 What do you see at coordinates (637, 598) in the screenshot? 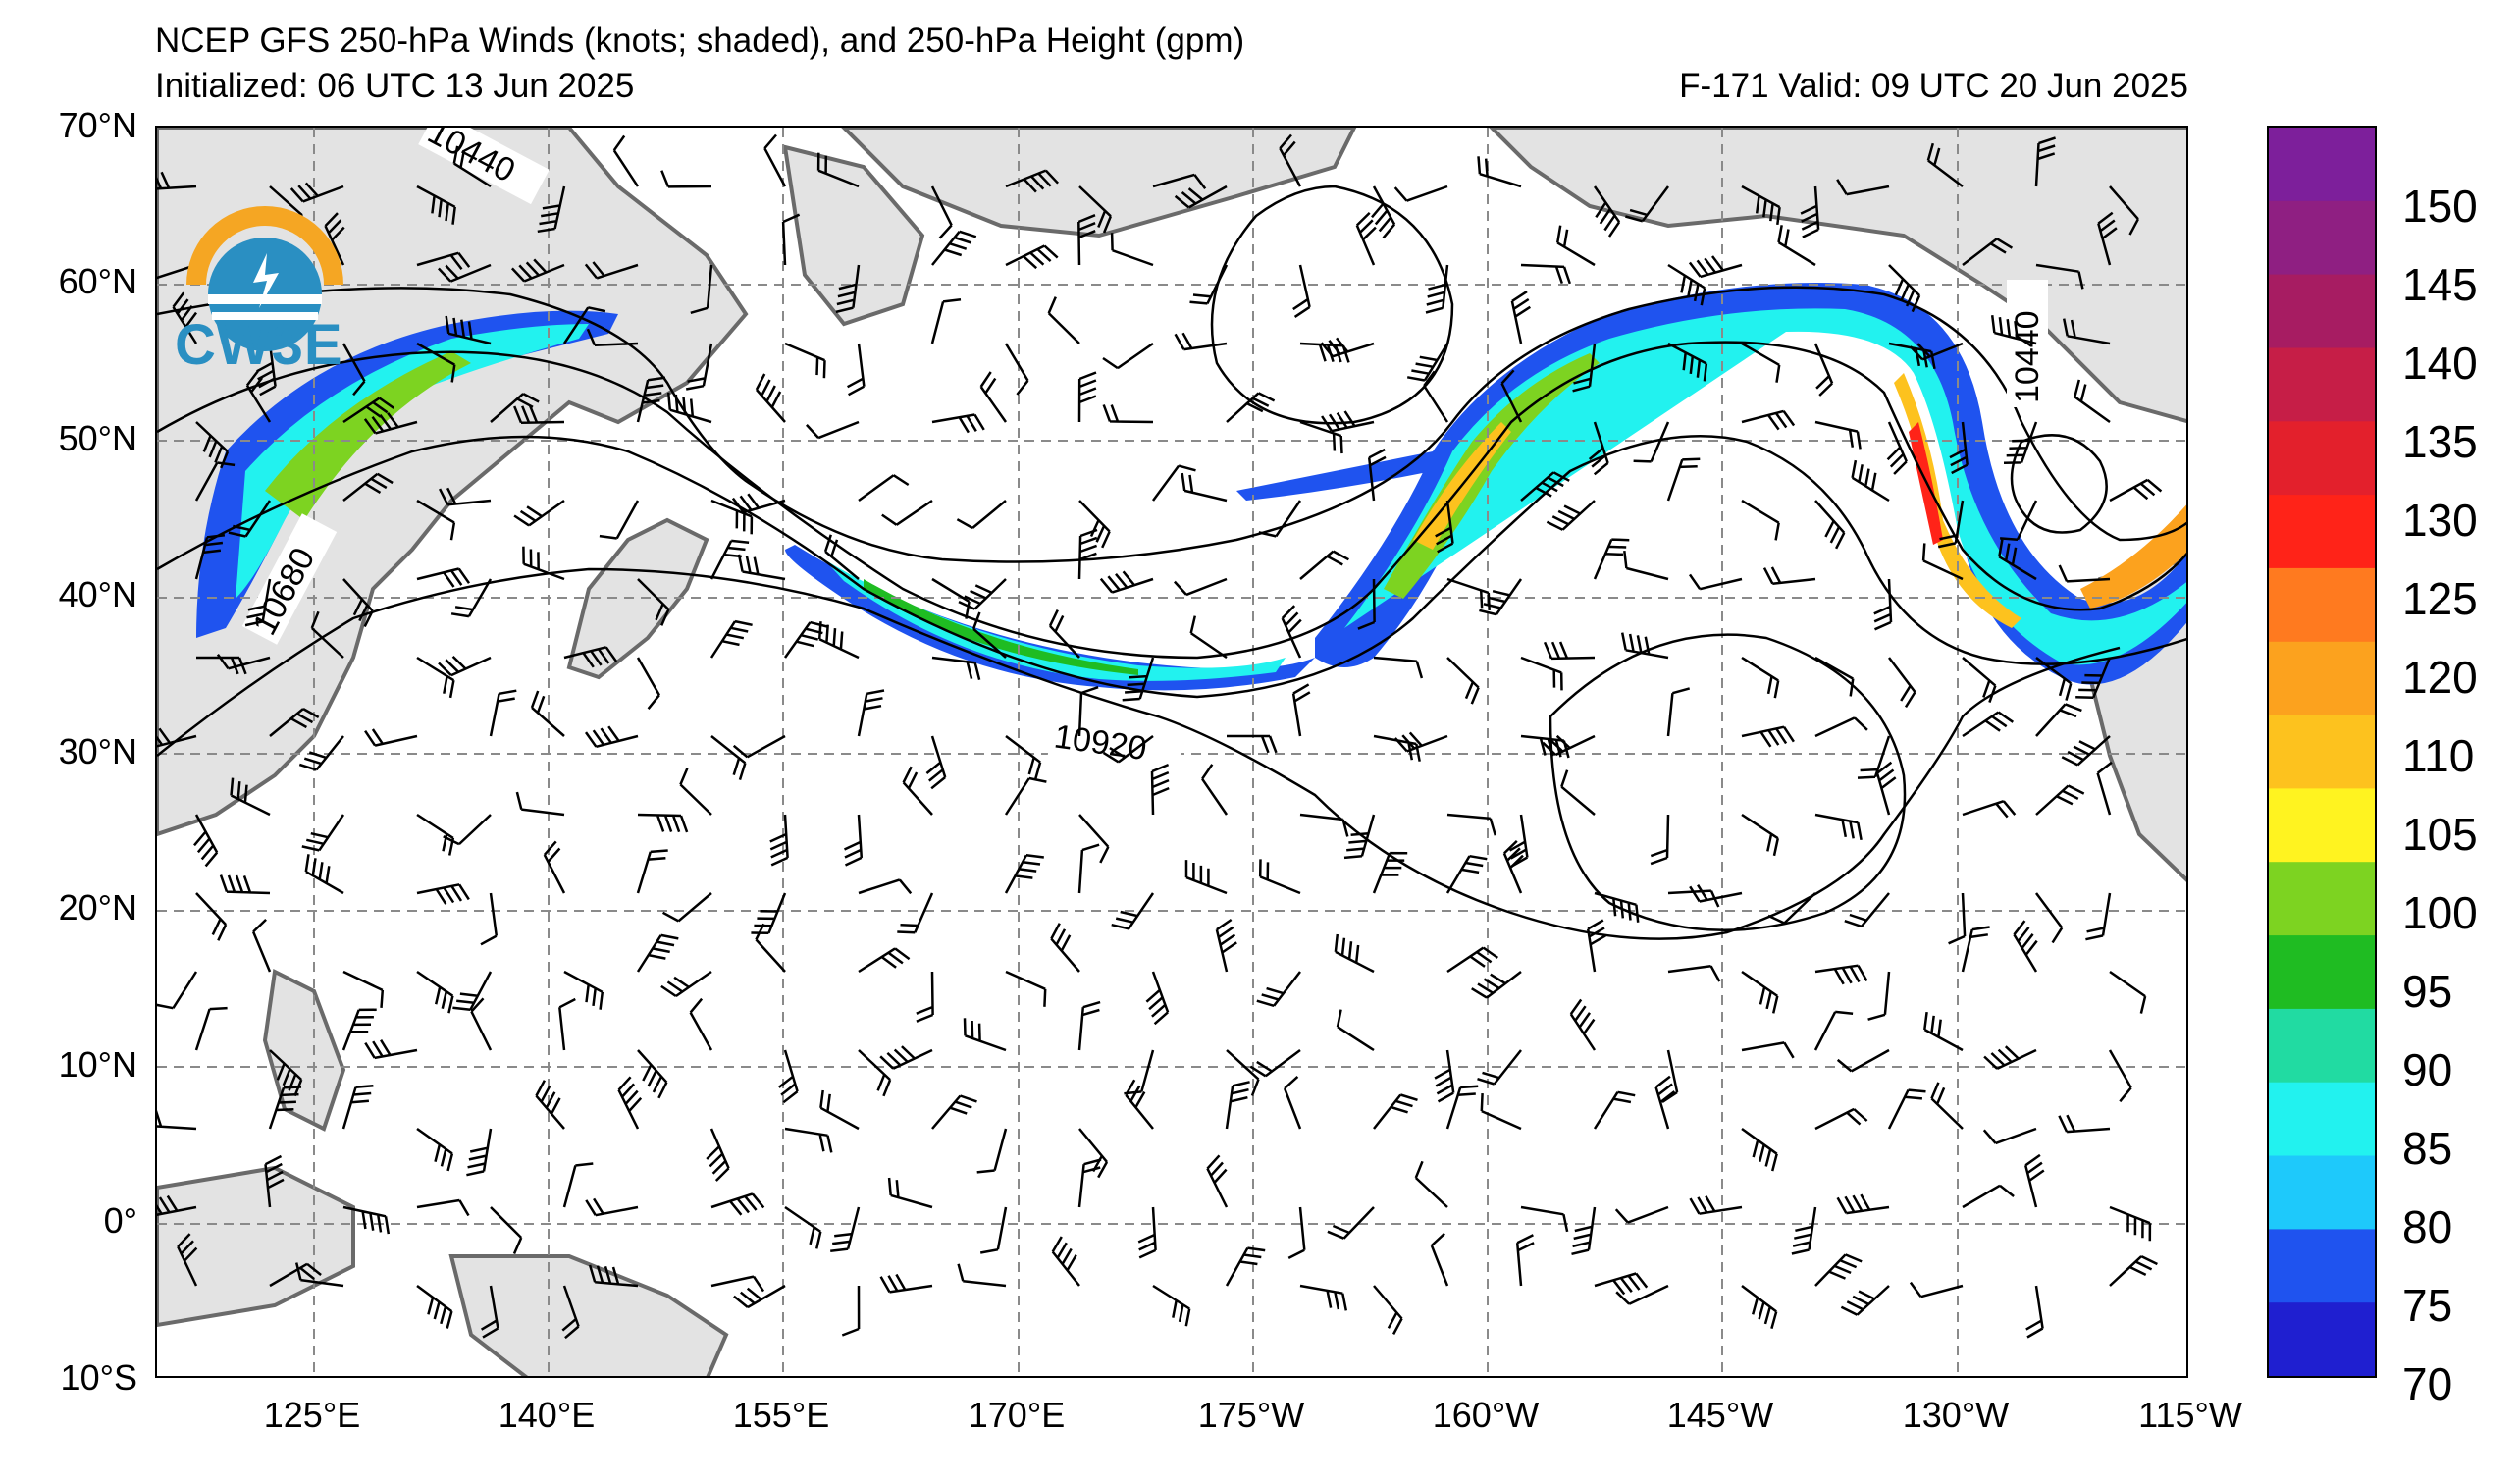
I see `japan-land` at bounding box center [637, 598].